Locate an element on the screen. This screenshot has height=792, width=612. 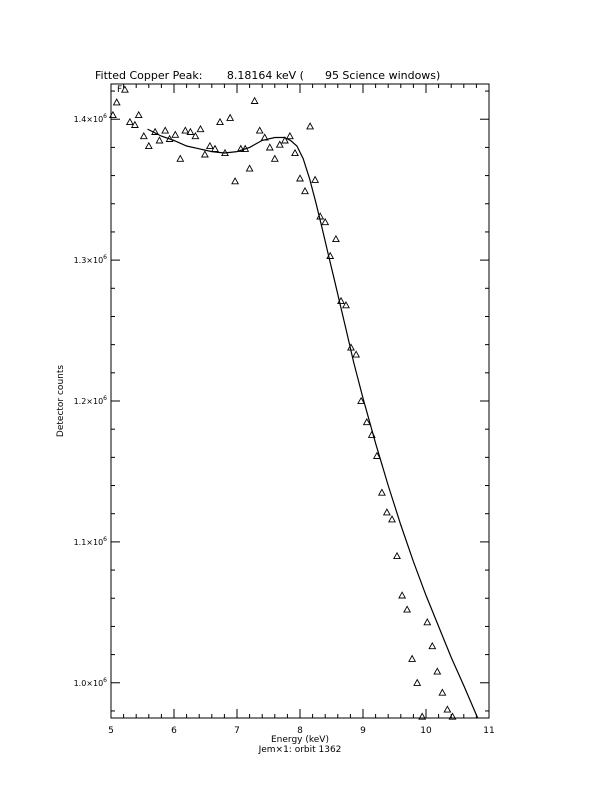
x-tick-label: 11 is located at coordinates (488, 731).